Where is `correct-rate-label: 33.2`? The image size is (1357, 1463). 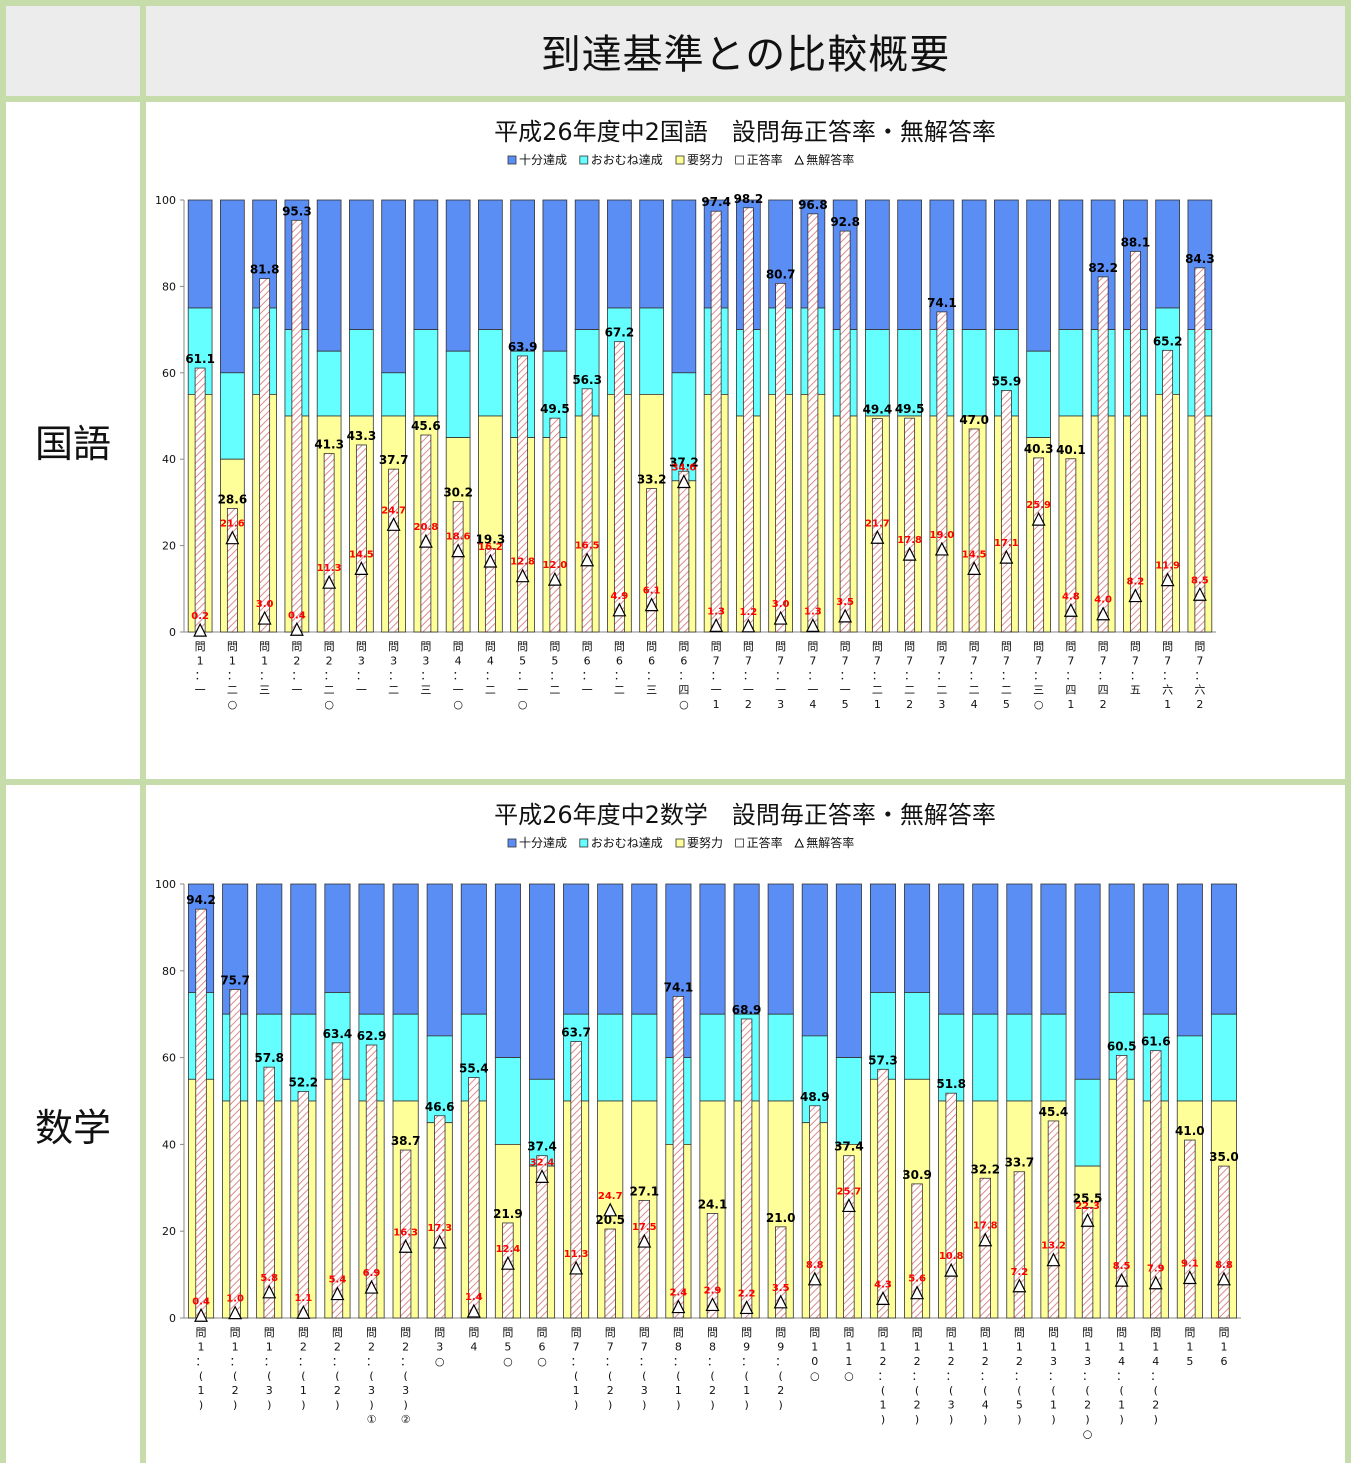
correct-rate-label: 33.2 is located at coordinates (652, 480).